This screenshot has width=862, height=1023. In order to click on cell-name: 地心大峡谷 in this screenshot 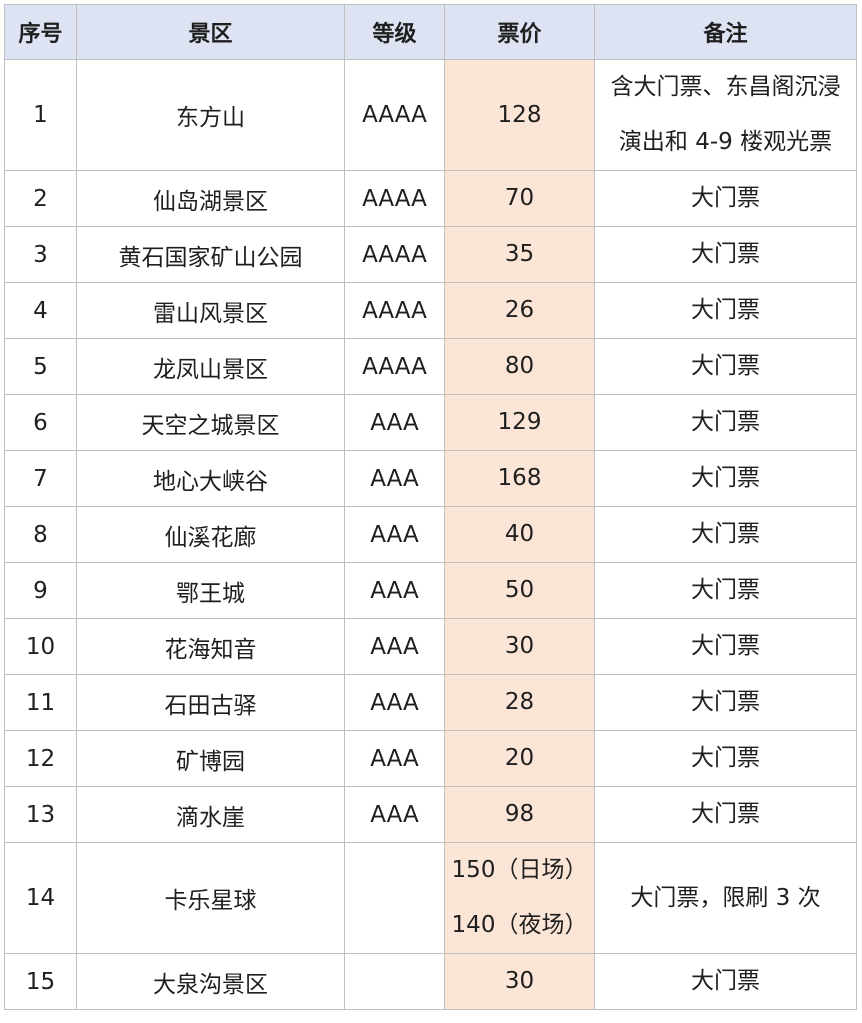, I will do `click(210, 478)`.